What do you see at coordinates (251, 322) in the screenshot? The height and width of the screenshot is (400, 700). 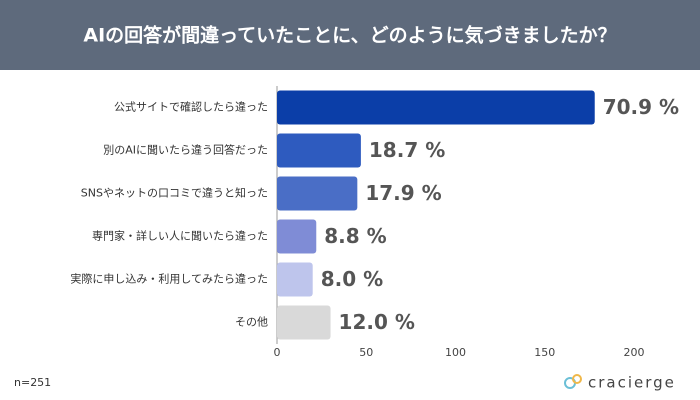 I see `y-tick-label: その他` at bounding box center [251, 322].